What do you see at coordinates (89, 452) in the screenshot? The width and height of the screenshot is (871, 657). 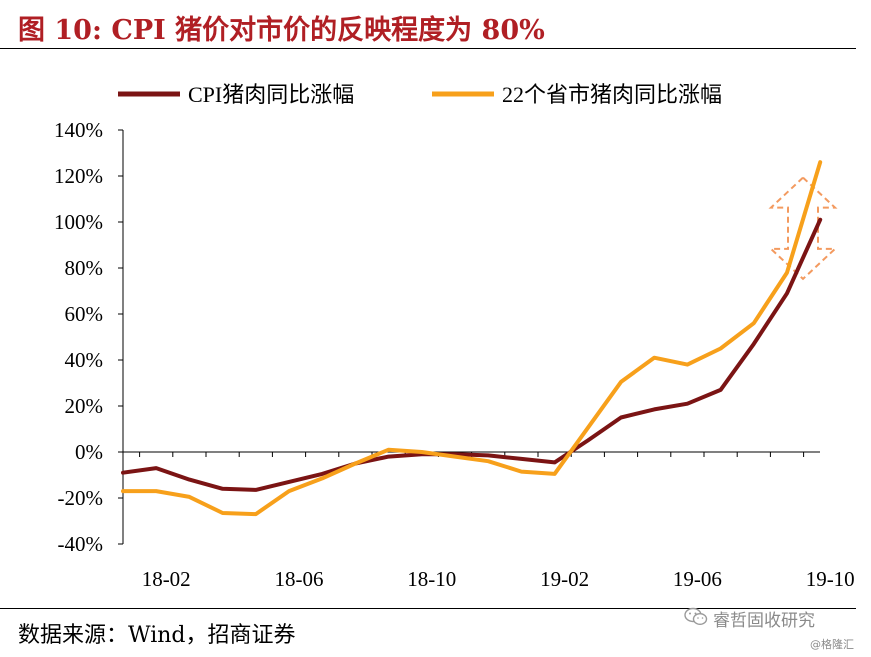 I see `y-tick-label: 0%` at bounding box center [89, 452].